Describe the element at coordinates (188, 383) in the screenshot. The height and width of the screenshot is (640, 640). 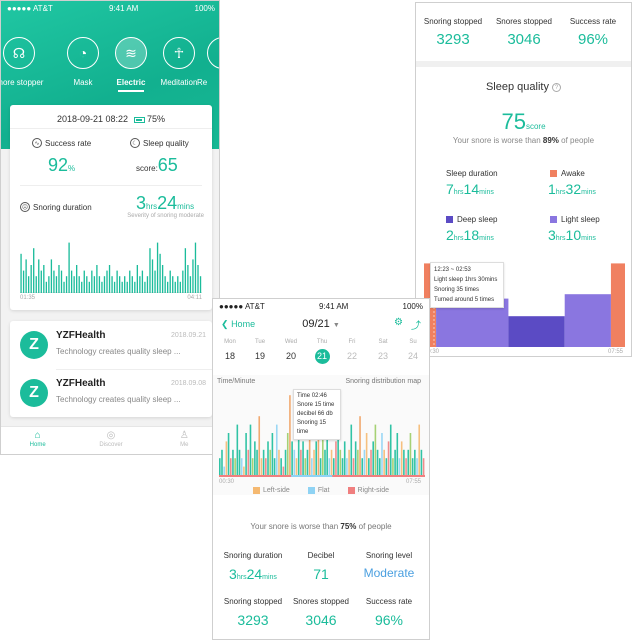
I see `message-date: 2018.09.08` at that location.